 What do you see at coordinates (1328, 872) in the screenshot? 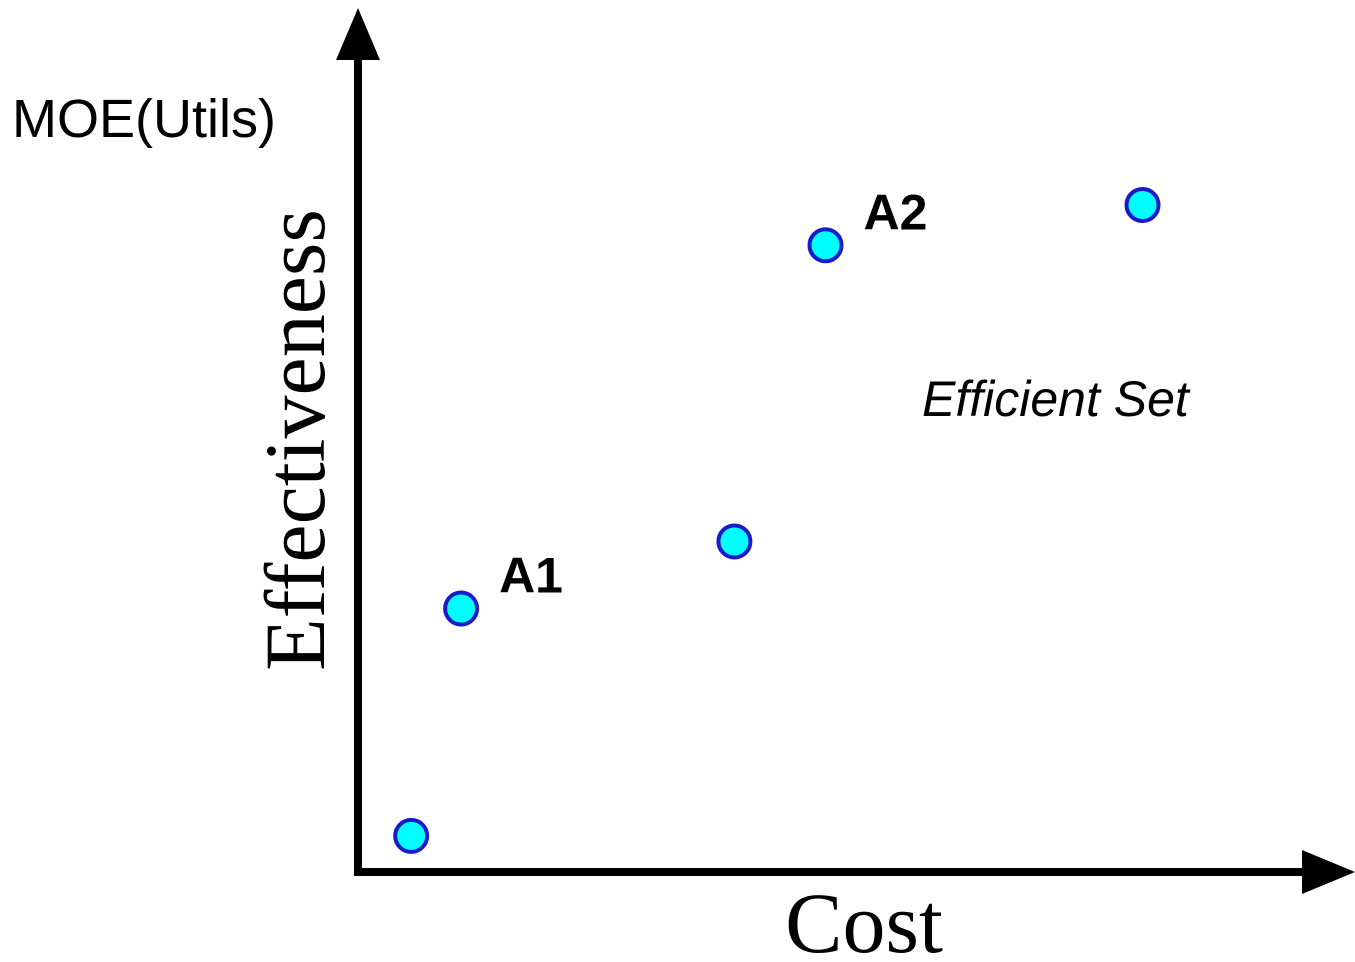
I see `x-axis-arrow` at bounding box center [1328, 872].